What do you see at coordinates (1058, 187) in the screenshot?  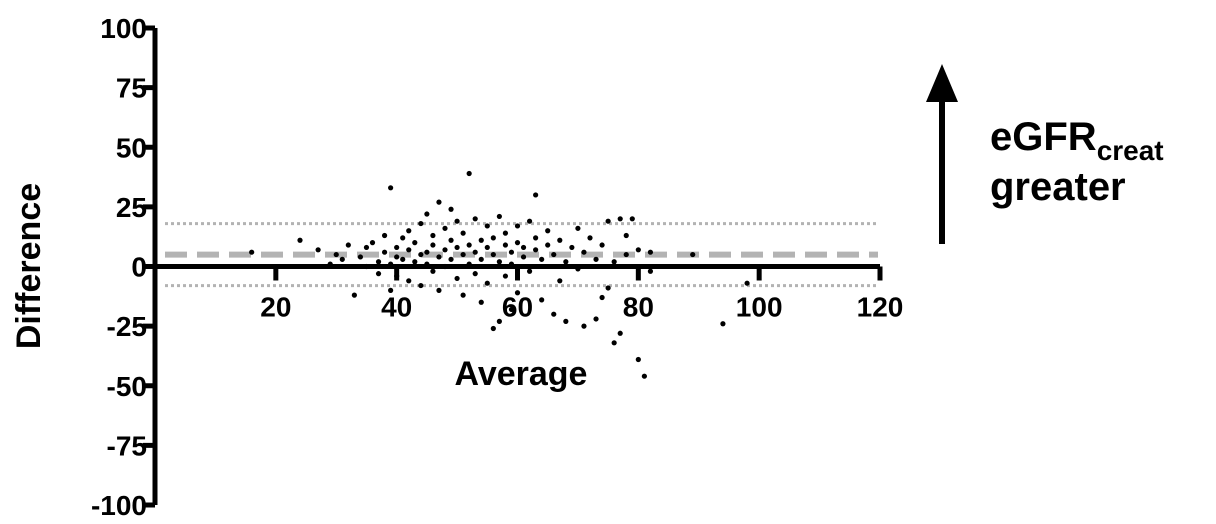 I see `annotation-line-2: greater` at bounding box center [1058, 187].